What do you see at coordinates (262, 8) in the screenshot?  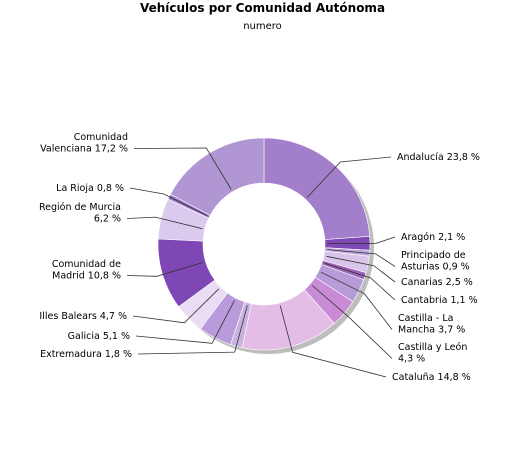 I see `chart-title: Vehículos por Comunidad Autónoma` at bounding box center [262, 8].